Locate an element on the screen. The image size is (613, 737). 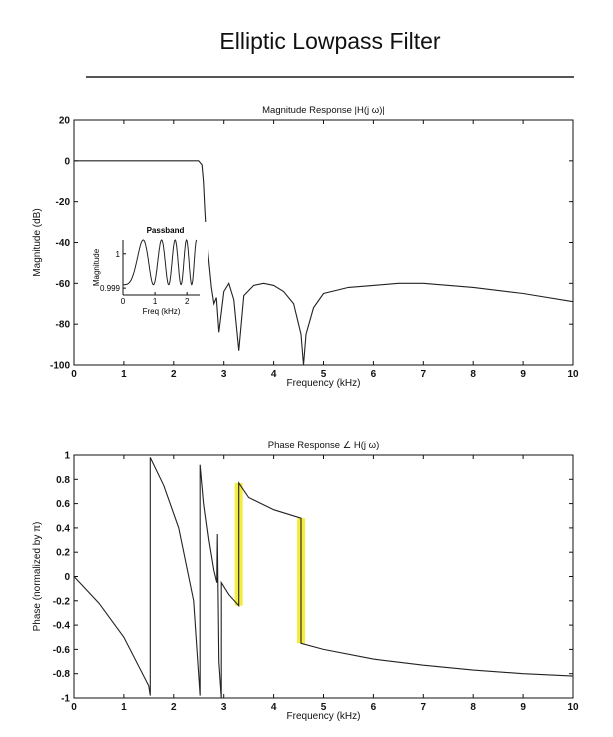
phase-y-tick-label: -0.6 is located at coordinates (62, 650).